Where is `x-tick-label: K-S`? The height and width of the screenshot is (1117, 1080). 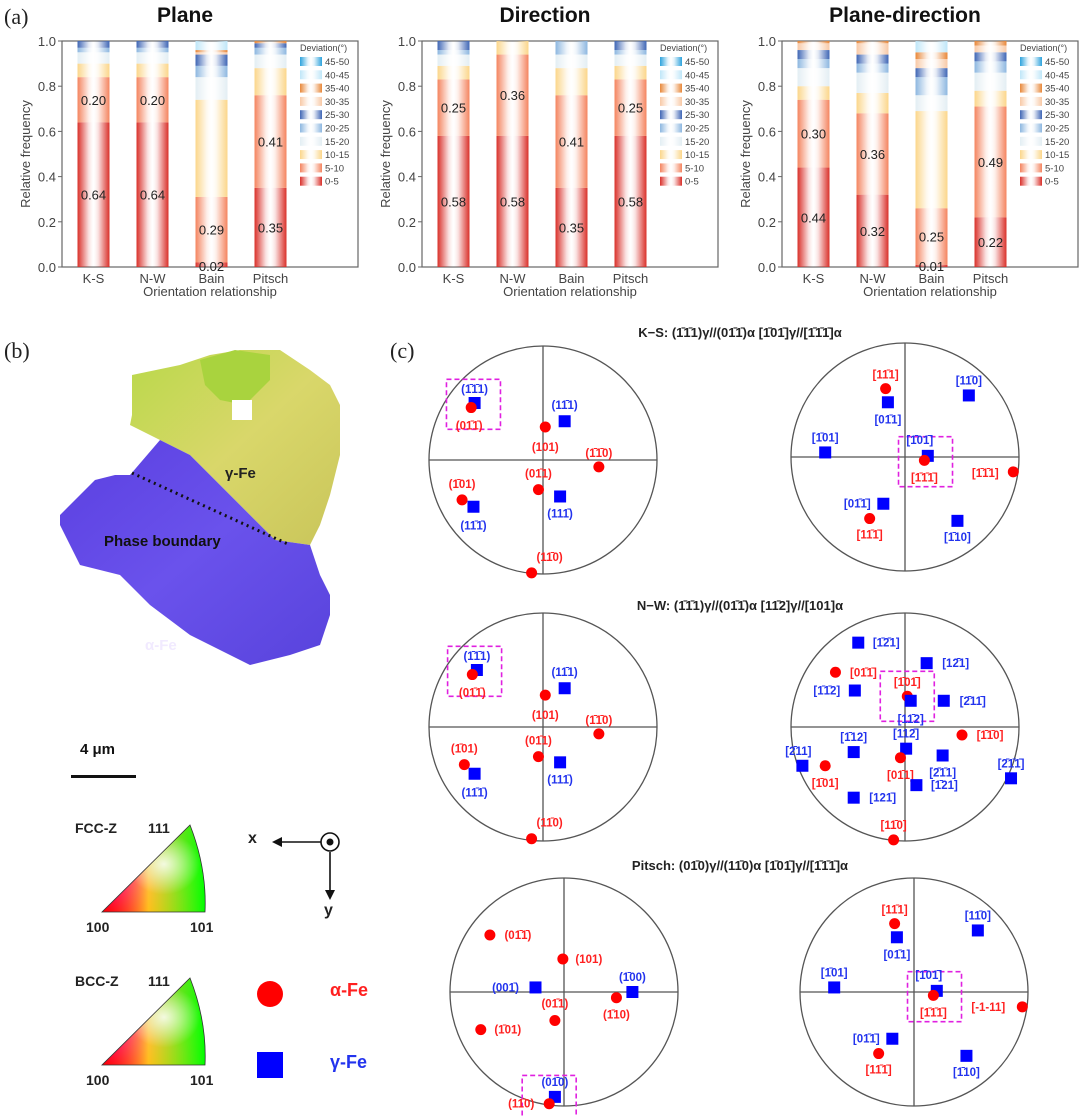 x-tick-label: K-S is located at coordinates (814, 278).